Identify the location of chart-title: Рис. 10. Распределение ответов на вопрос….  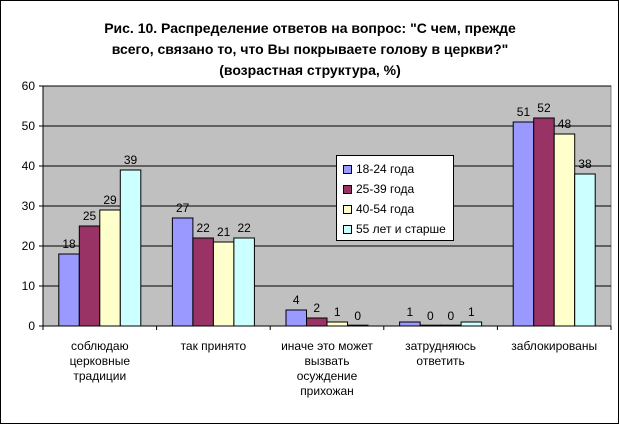
(310, 49).